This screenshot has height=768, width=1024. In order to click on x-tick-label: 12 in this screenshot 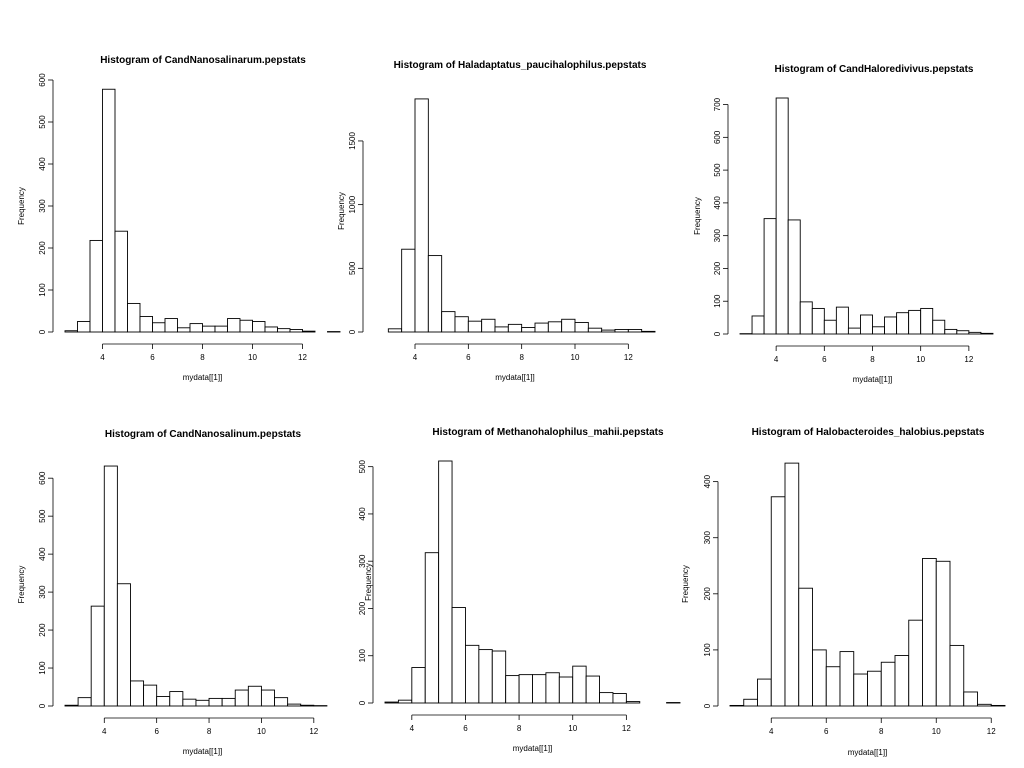, I will do `click(991, 731)`.